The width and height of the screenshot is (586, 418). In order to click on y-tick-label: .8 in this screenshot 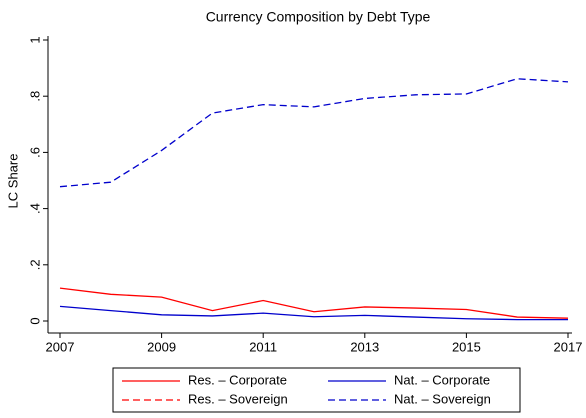, I will do `click(34, 96)`.